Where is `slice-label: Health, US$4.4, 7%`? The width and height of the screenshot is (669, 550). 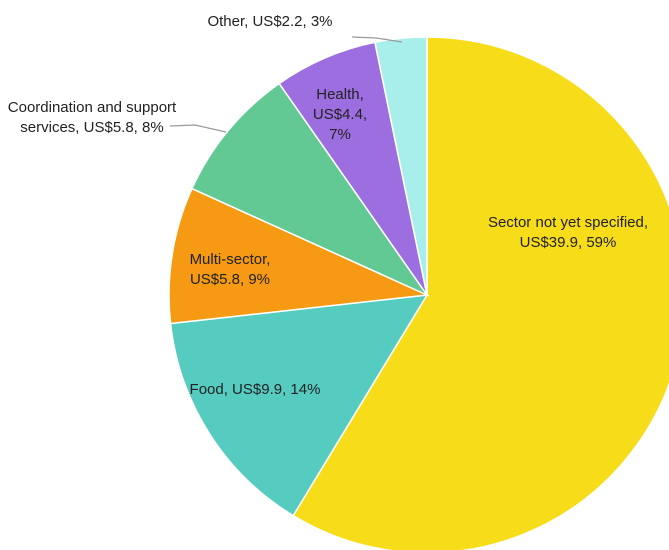 slice-label: Health, US$4.4, 7% is located at coordinates (340, 114).